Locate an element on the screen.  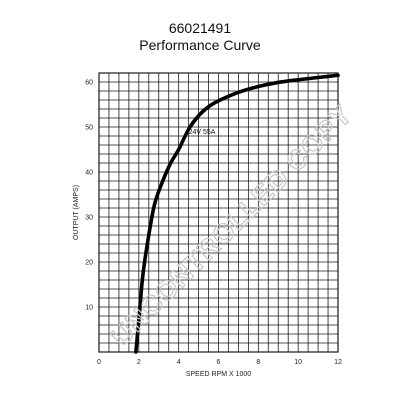
y-tick-label: 40 is located at coordinates (89, 173).